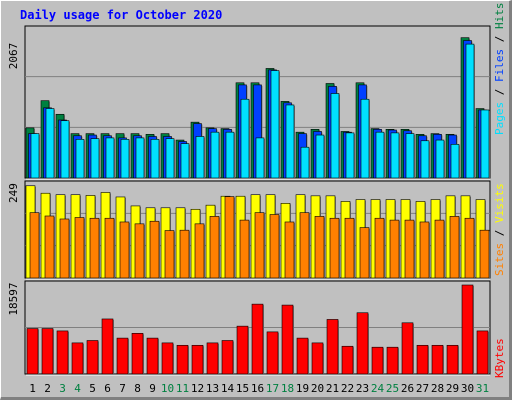 The height and width of the screenshot is (400, 512). I want to click on x-tick-label: 22, so click(347, 388).